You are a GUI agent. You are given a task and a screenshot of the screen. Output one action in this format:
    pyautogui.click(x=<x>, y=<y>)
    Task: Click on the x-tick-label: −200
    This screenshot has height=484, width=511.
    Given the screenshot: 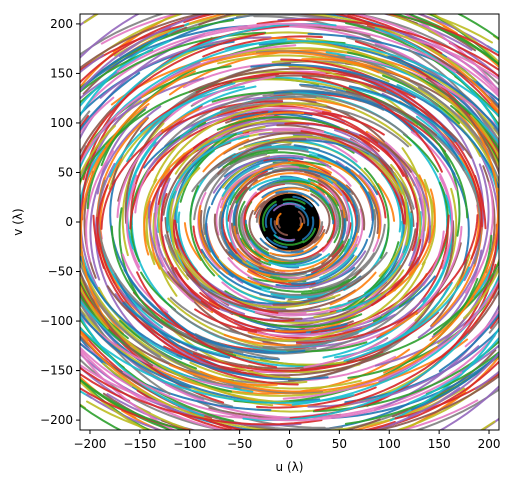 What is the action you would take?
    pyautogui.click(x=89, y=444)
    